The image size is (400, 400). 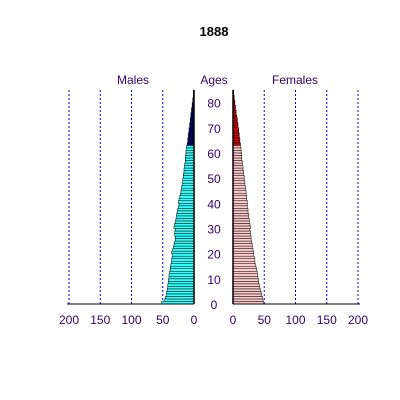 I want to click on female-x-tick-label: 150, so click(x=327, y=320).